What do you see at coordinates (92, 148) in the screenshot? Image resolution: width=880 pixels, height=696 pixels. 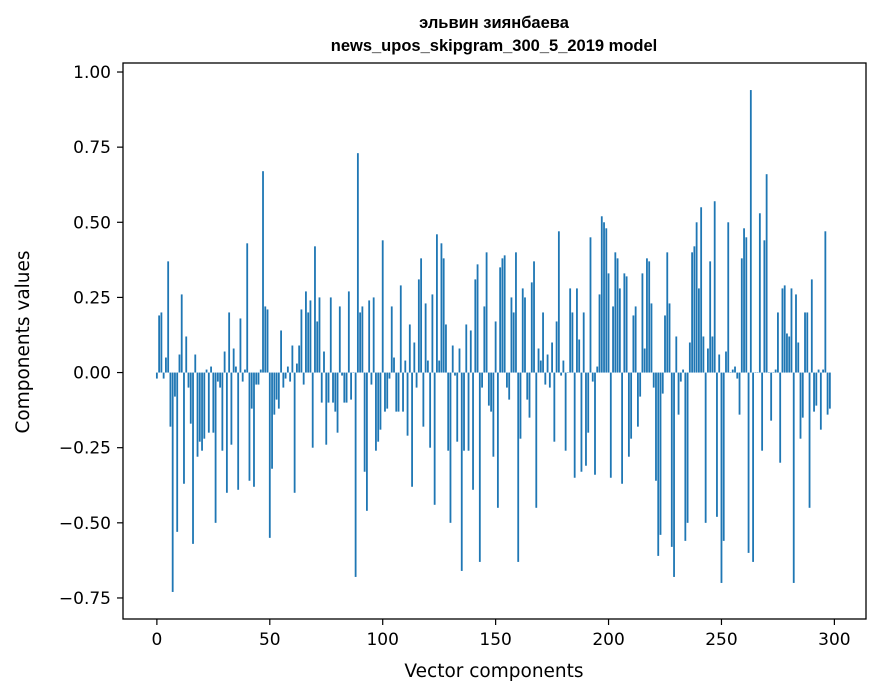 I see `y-tick-label: 0.75` at bounding box center [92, 148].